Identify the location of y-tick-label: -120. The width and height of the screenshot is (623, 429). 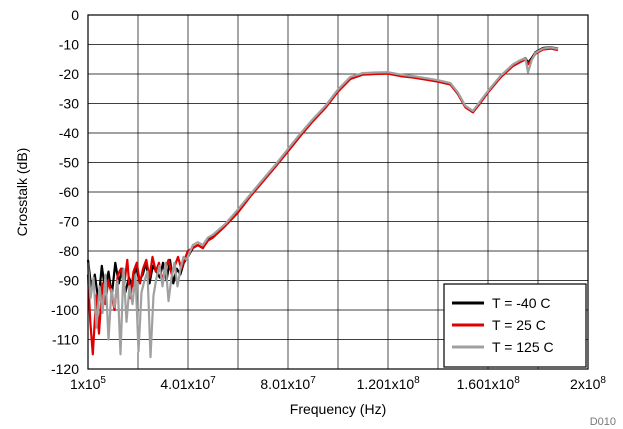
(65, 369).